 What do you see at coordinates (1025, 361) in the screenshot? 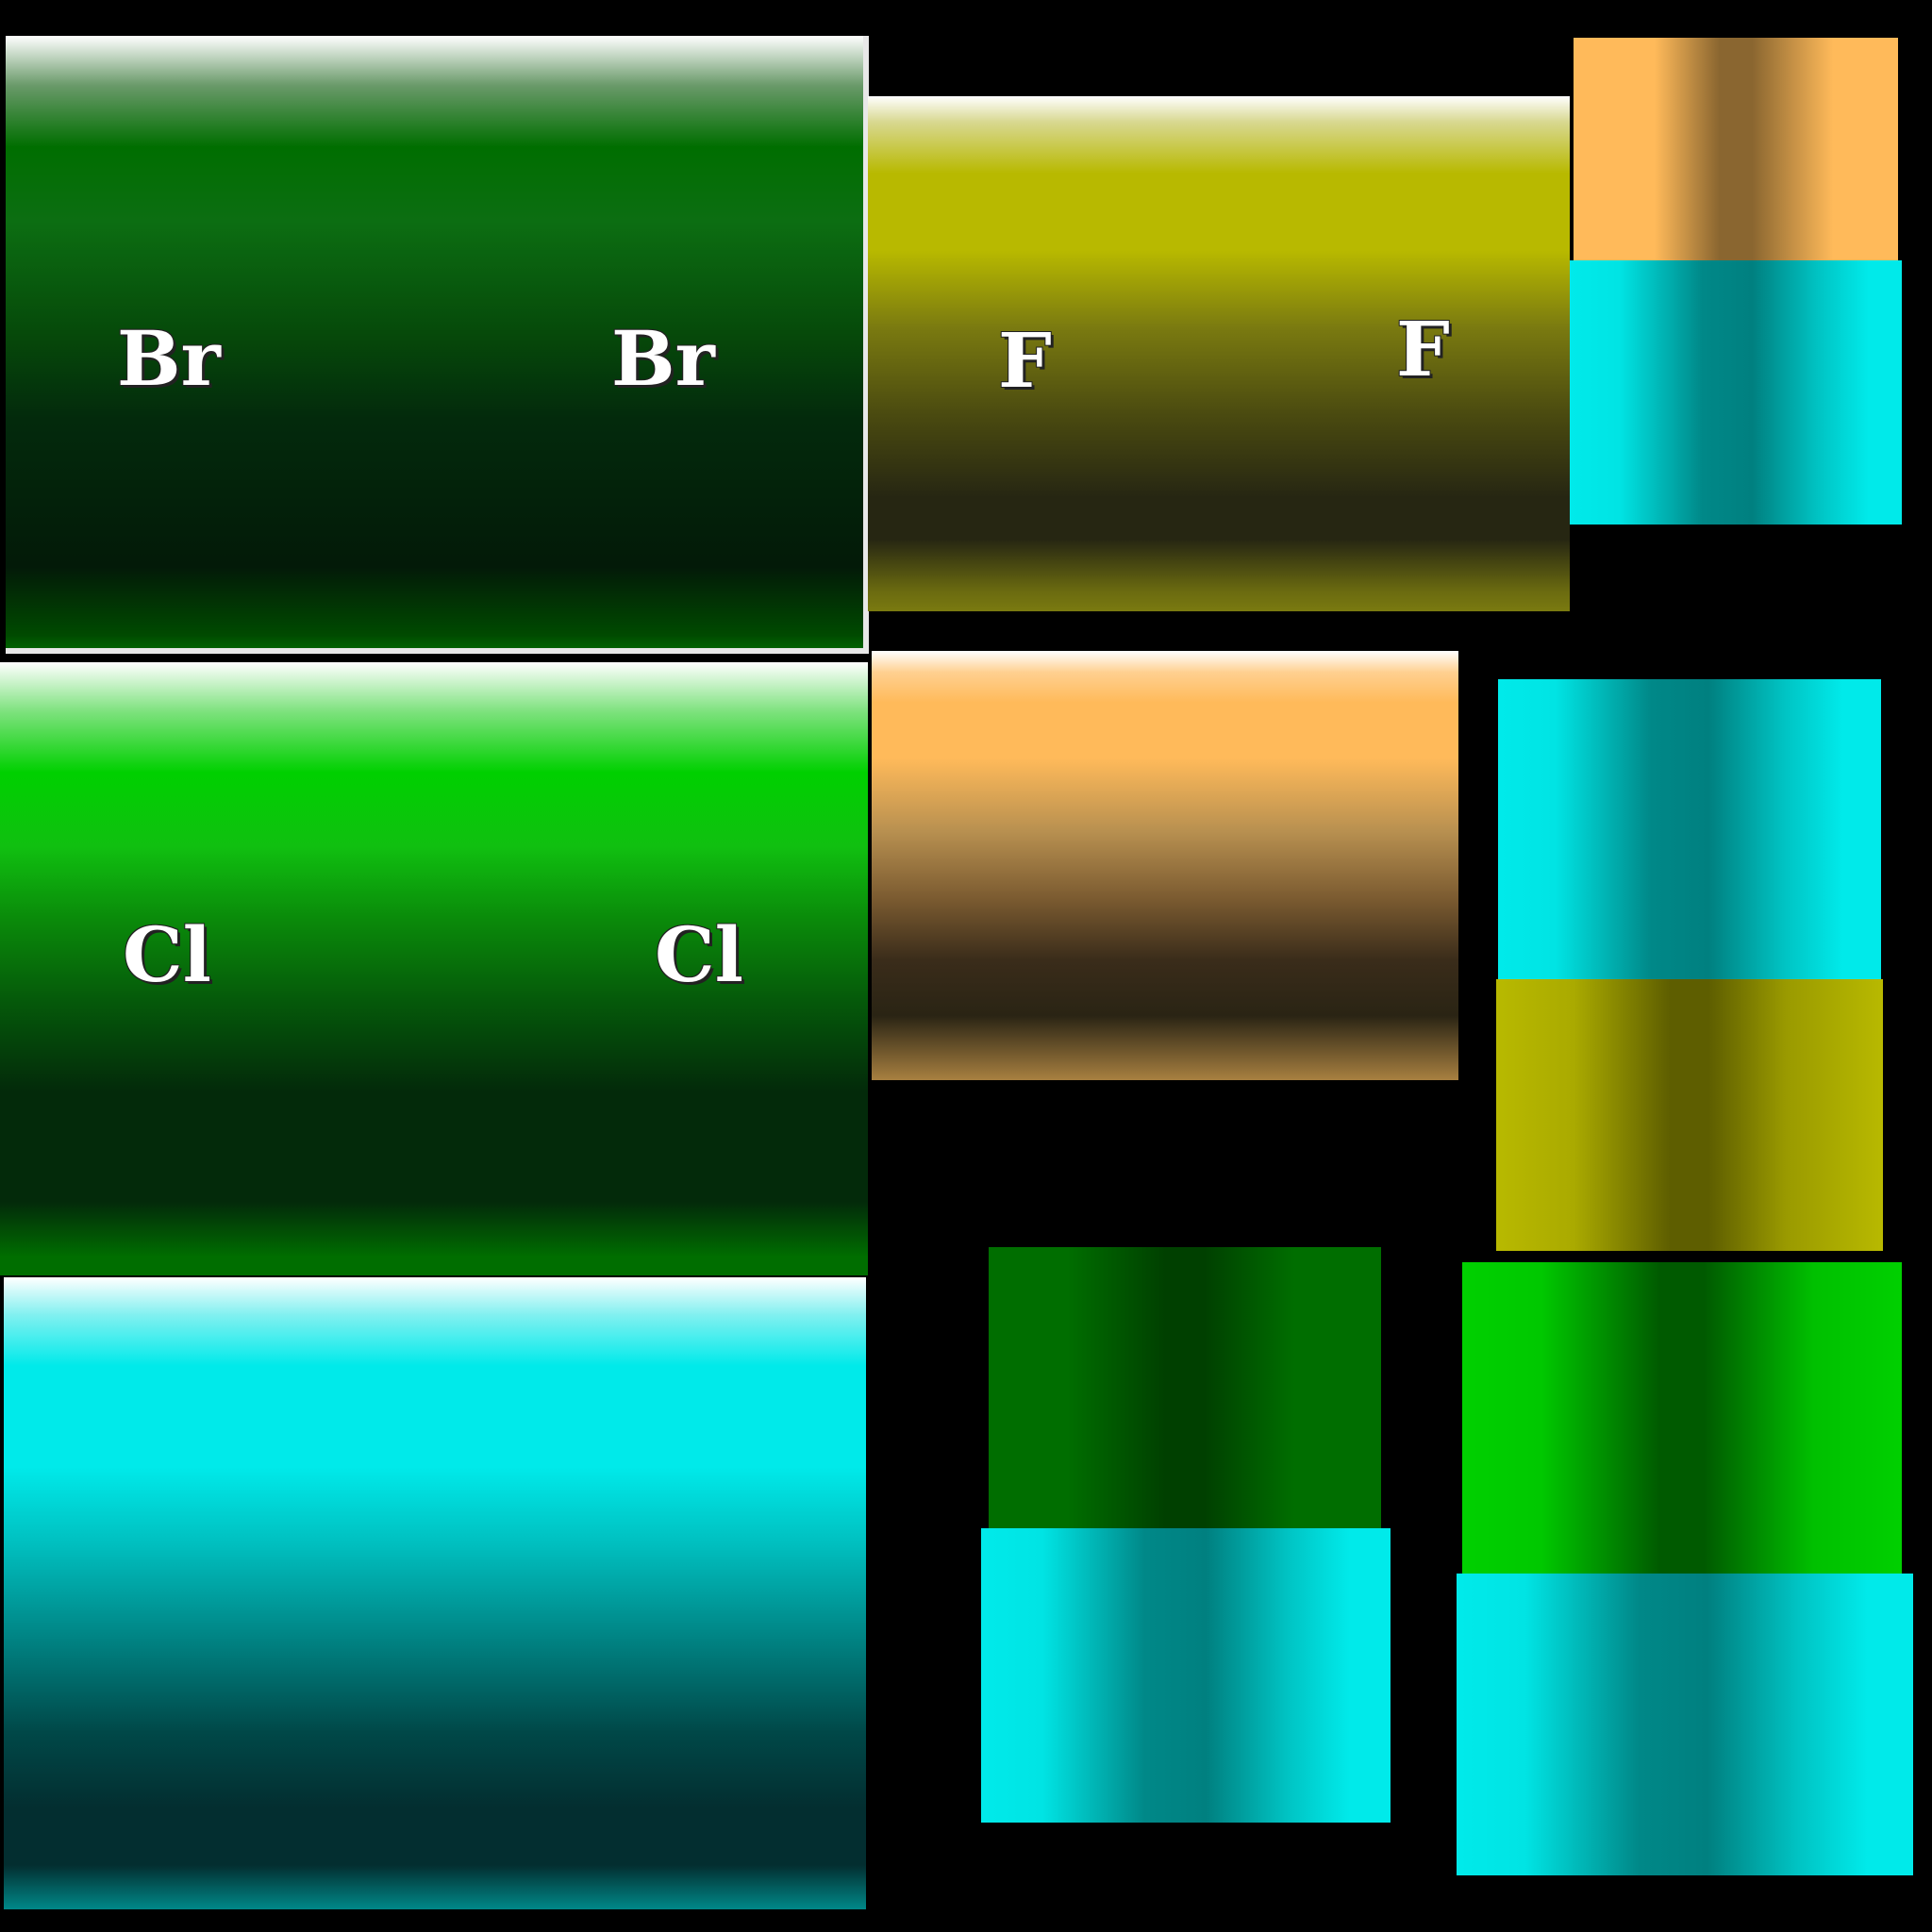
I see `fluorine-label-left: F` at bounding box center [1025, 361].